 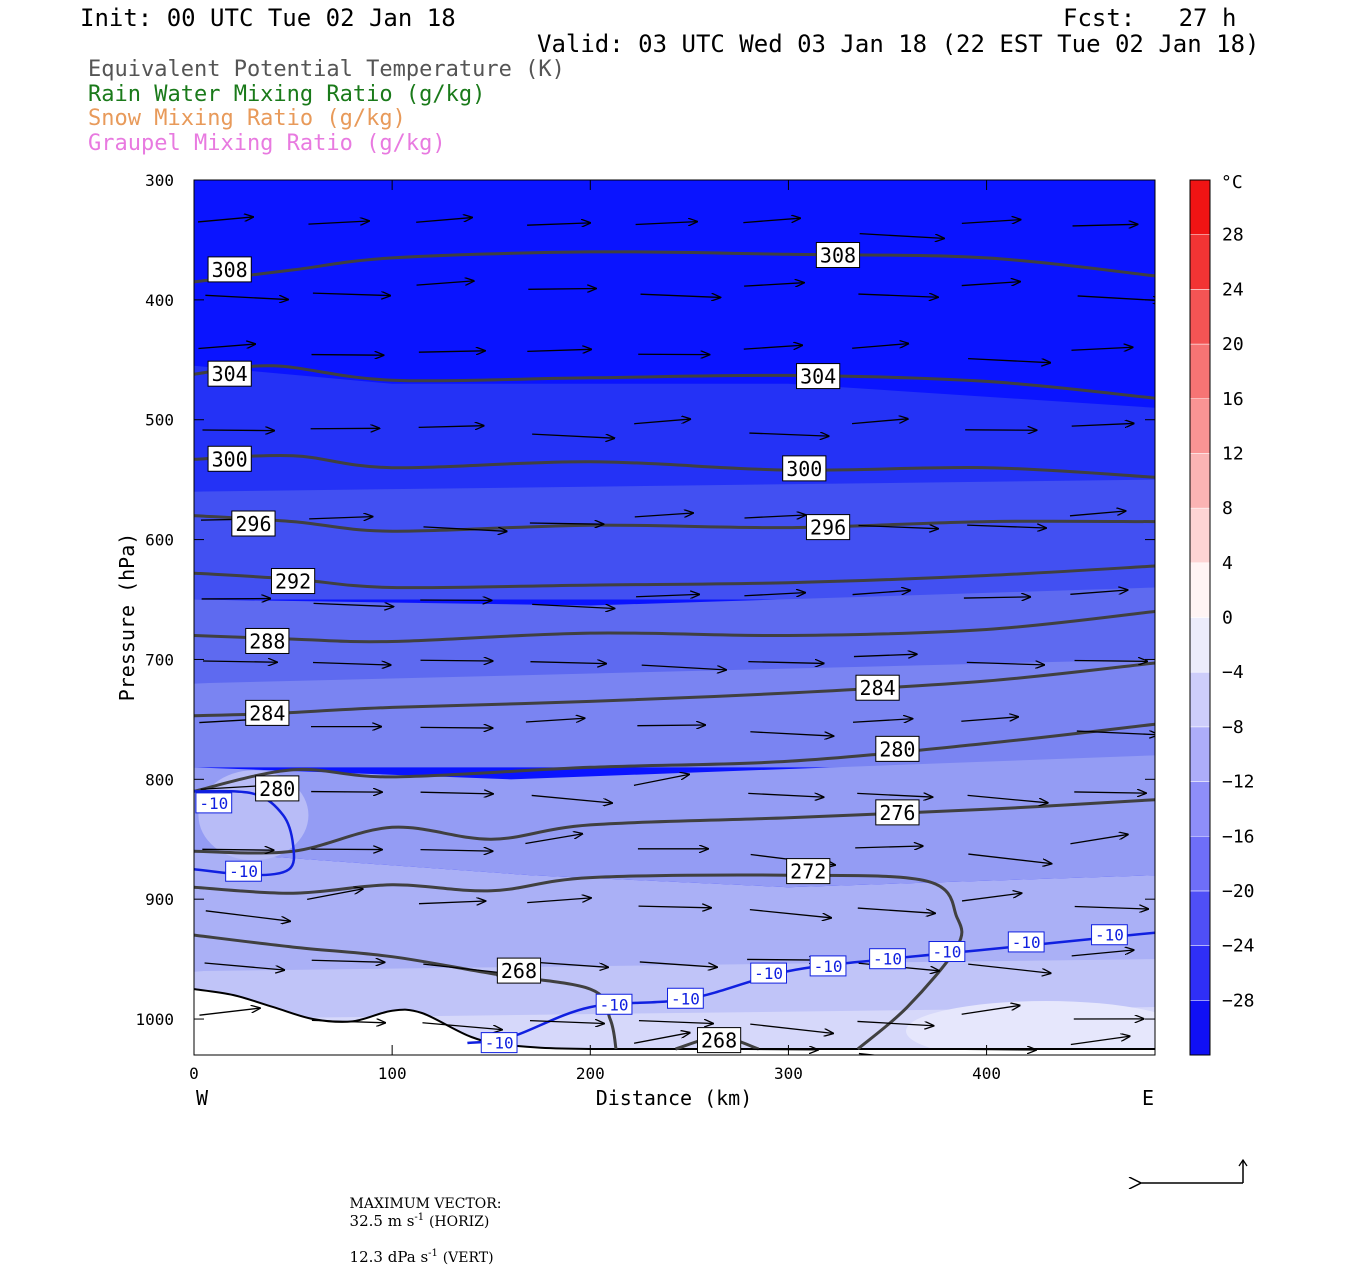 What do you see at coordinates (897, 812) in the screenshot?
I see `theta-e-label: 276` at bounding box center [897, 812].